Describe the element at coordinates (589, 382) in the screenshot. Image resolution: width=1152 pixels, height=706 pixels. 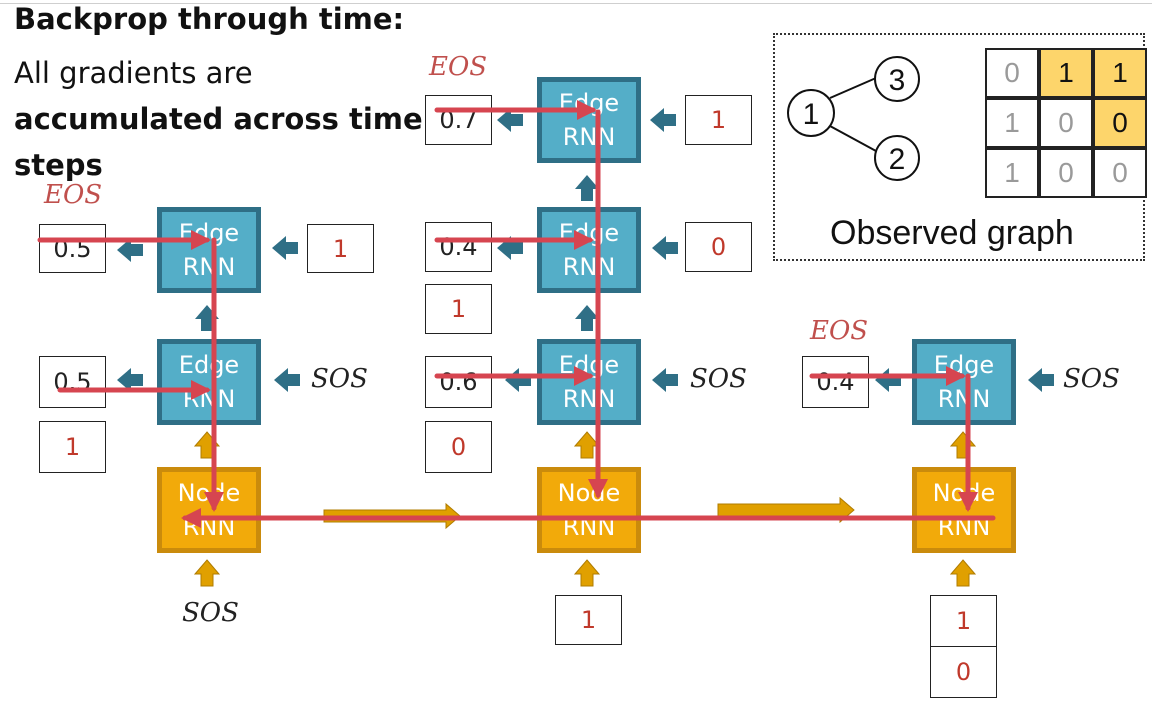
I see `edge-rnn-s2-e1: Edge RNN` at that location.